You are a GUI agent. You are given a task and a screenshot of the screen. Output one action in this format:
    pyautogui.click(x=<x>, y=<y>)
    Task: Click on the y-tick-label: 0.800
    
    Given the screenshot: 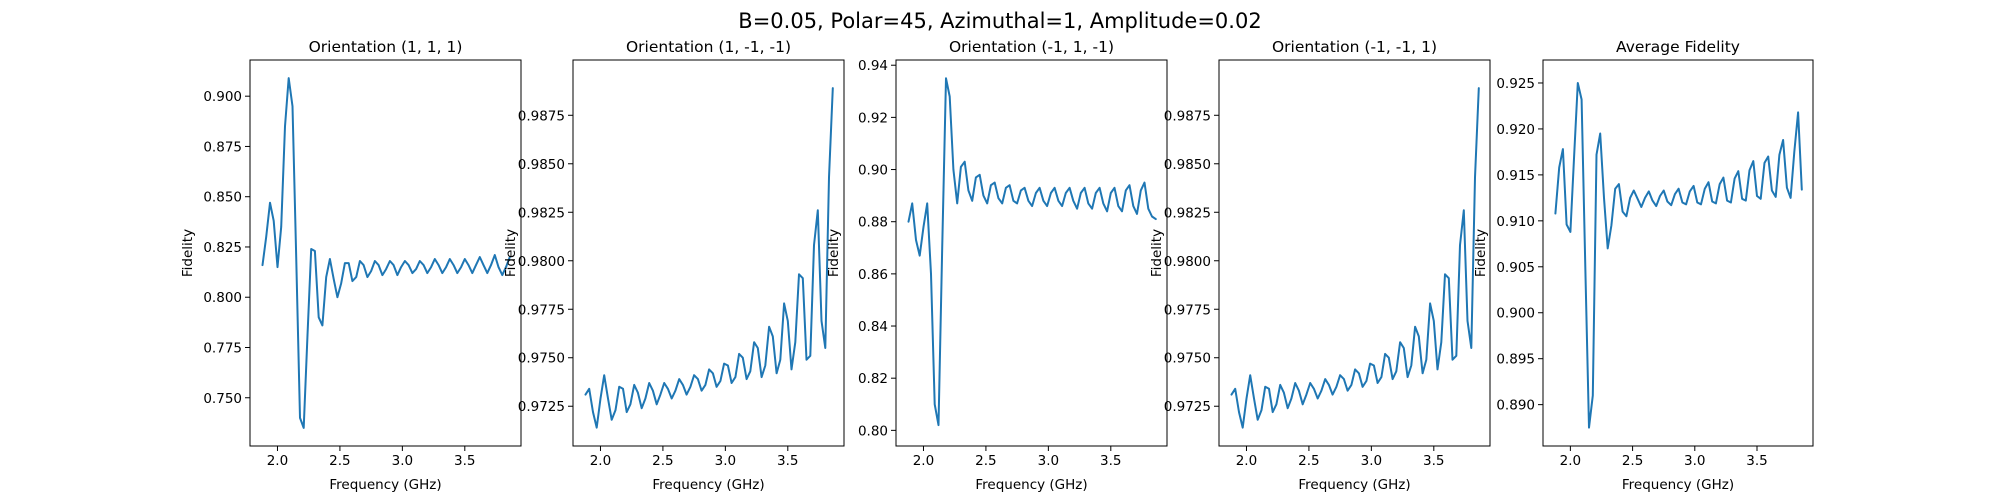 What is the action you would take?
    pyautogui.click(x=222, y=298)
    